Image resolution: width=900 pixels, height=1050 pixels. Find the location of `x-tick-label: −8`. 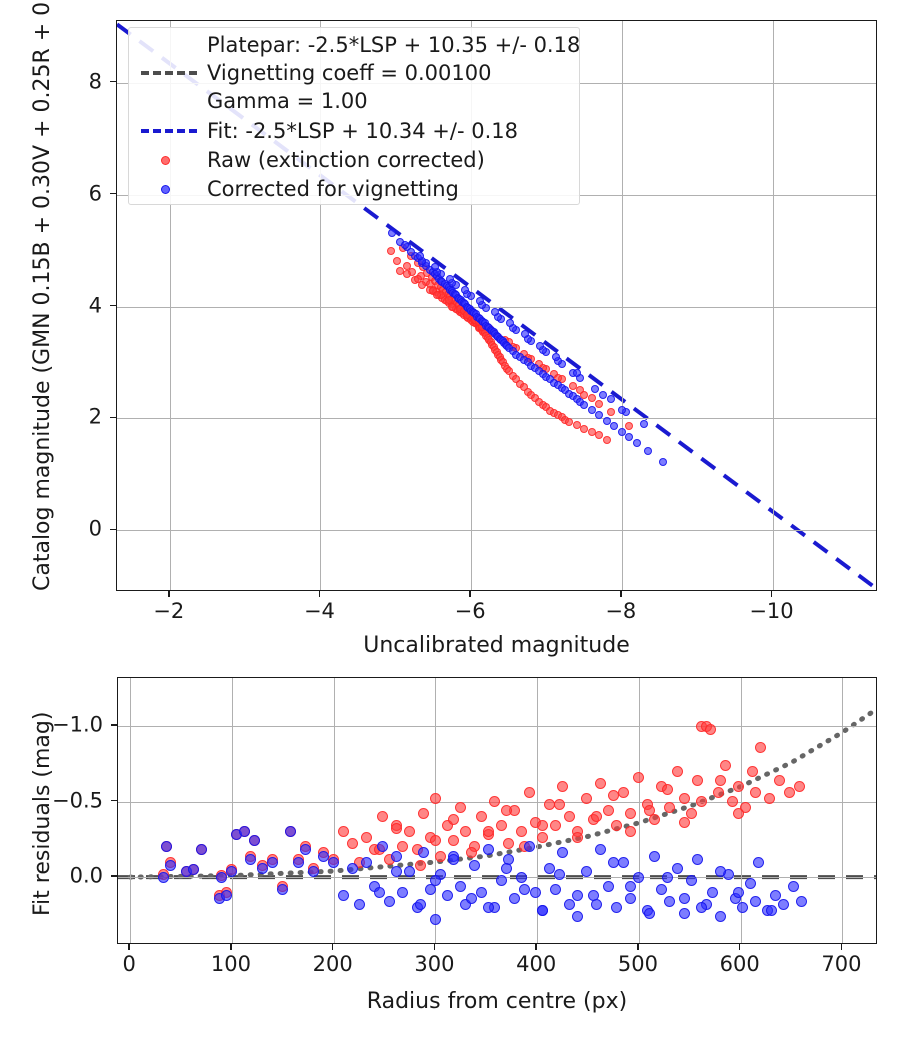

x-tick-label: −8 is located at coordinates (621, 611).